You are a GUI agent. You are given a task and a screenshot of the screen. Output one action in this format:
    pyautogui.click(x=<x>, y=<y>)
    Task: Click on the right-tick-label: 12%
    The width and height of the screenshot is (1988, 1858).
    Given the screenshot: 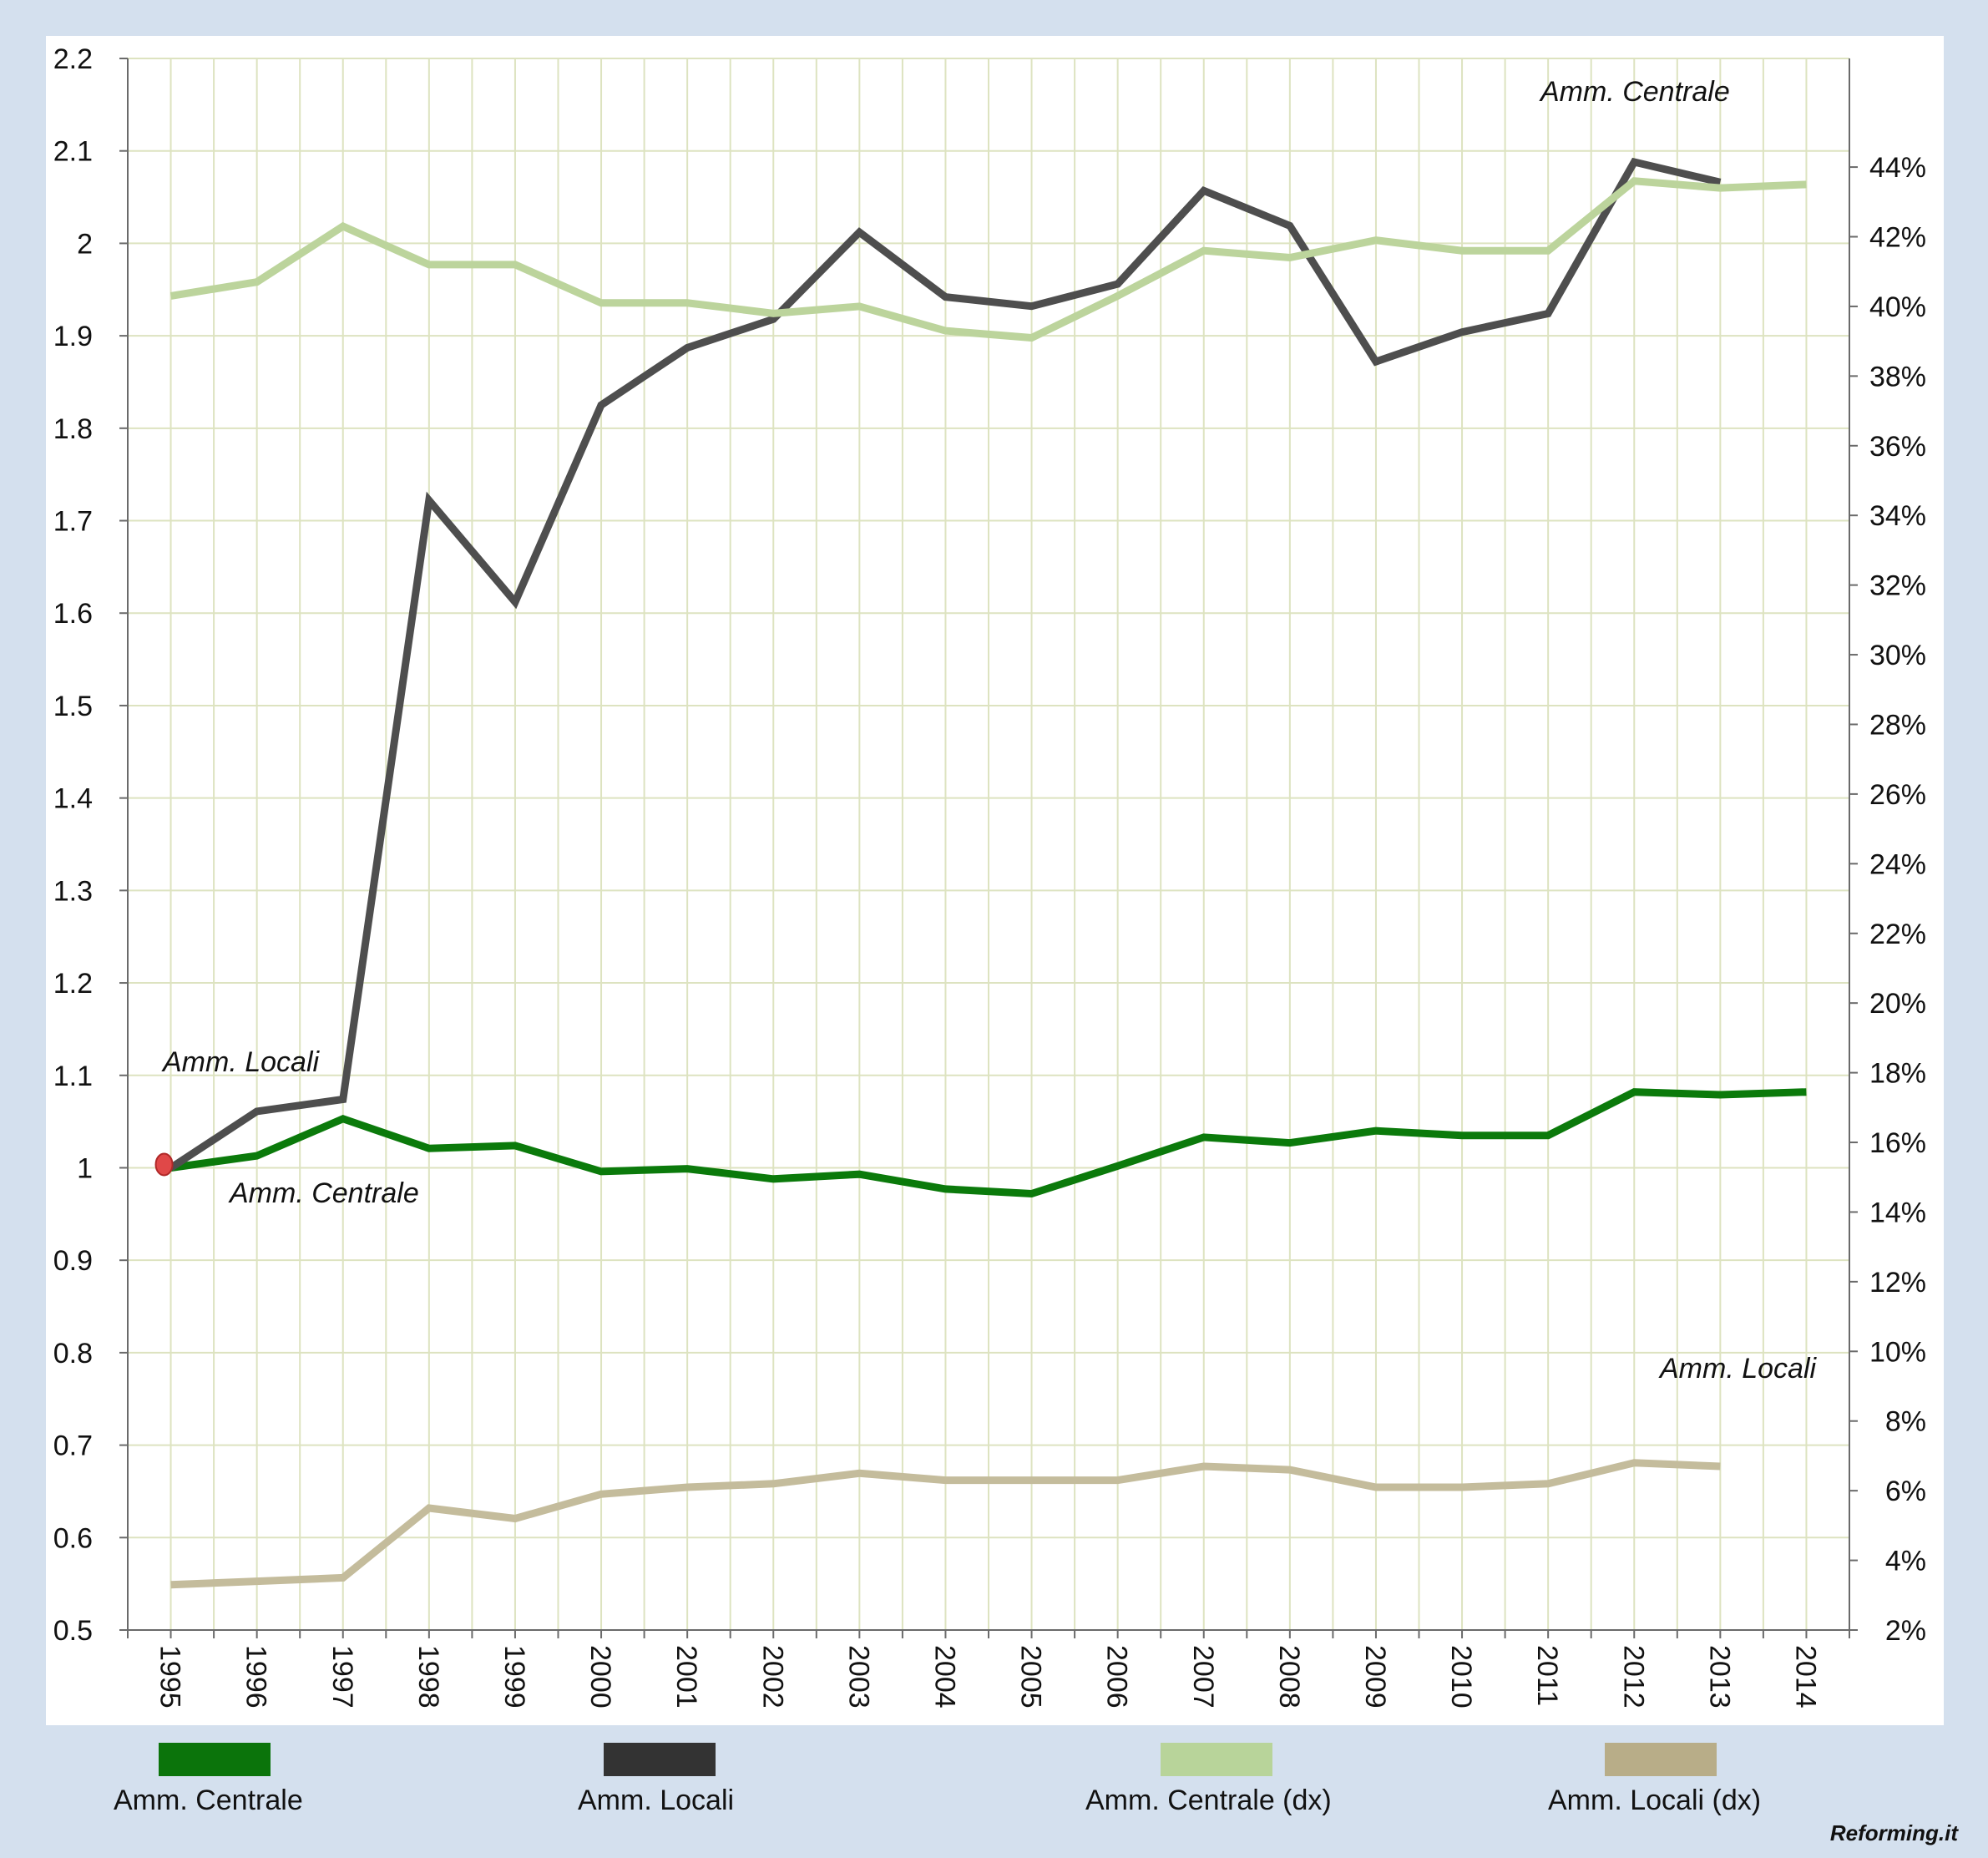 What is the action you would take?
    pyautogui.click(x=1898, y=1283)
    